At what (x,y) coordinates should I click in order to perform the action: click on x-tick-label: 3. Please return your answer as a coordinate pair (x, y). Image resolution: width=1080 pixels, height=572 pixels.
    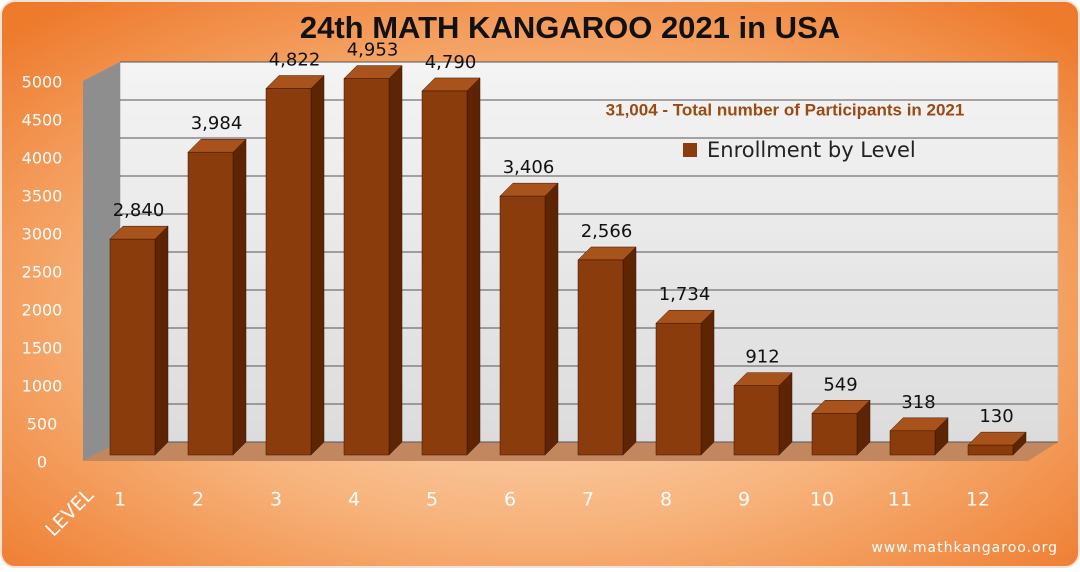
    Looking at the image, I should click on (276, 500).